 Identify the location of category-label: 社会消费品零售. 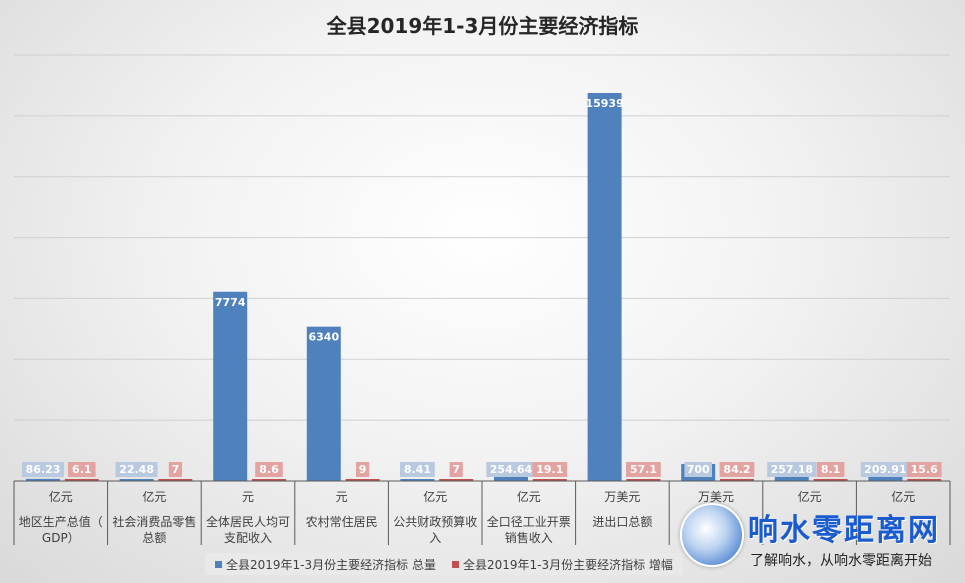
(154, 521).